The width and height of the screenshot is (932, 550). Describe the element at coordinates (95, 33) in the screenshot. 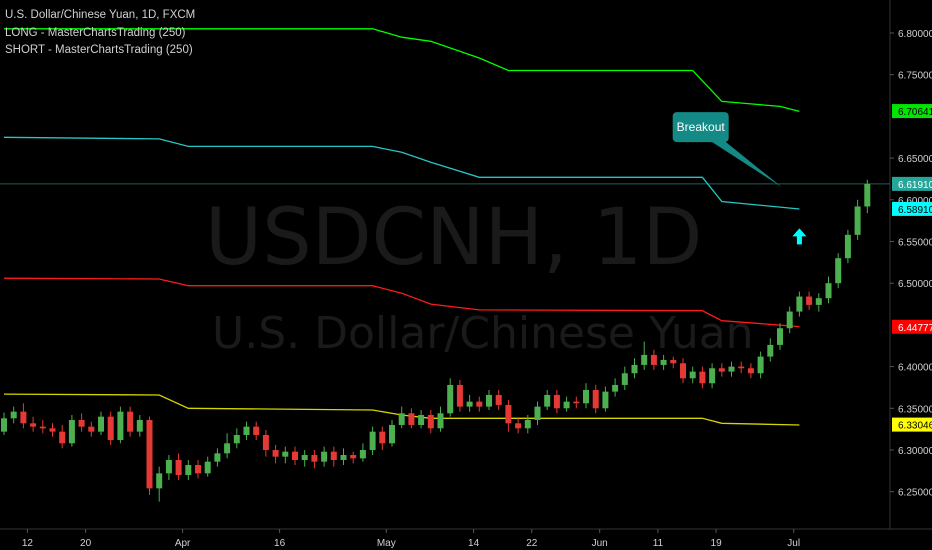

I see `indicator-long-label: LONG - MasterChartsTrading (250)` at that location.